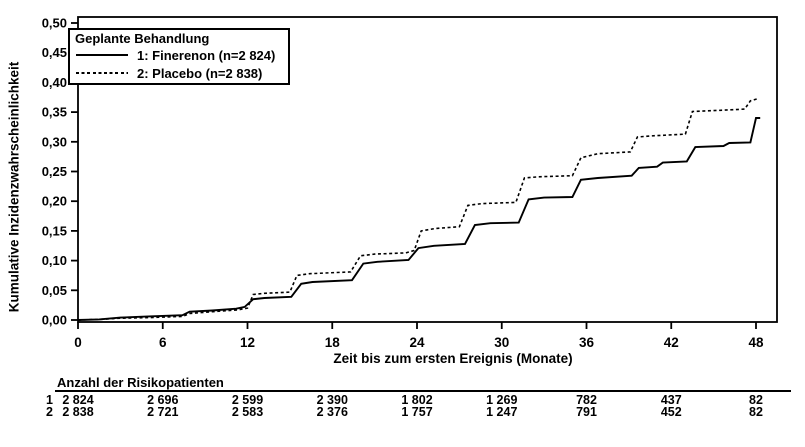 The height and width of the screenshot is (447, 805). Describe the element at coordinates (502, 400) in the screenshot. I see `risk-value: 1 269` at that location.